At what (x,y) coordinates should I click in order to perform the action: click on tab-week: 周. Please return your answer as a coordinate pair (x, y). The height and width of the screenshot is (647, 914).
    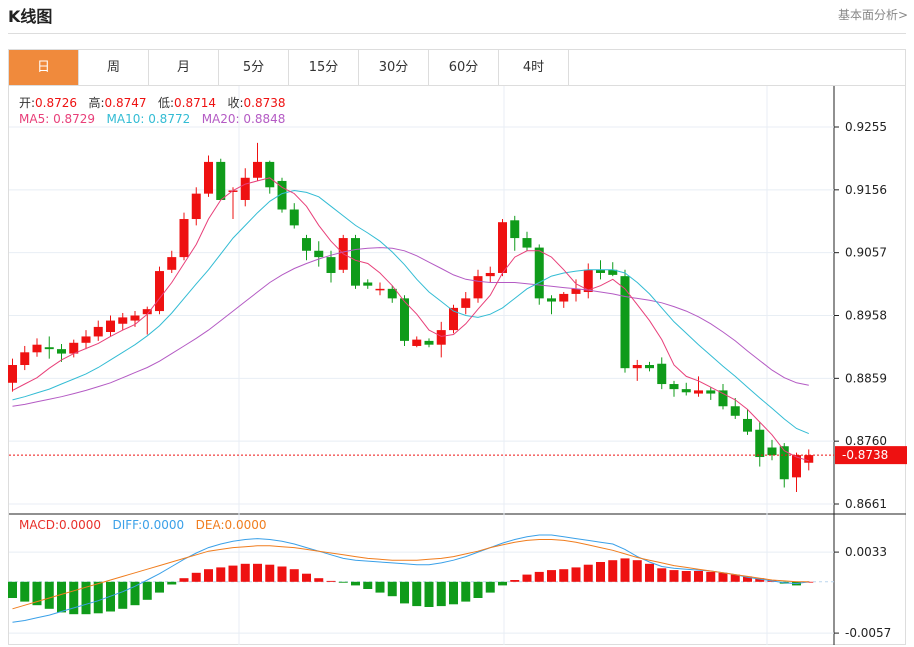
    Looking at the image, I should click on (114, 67).